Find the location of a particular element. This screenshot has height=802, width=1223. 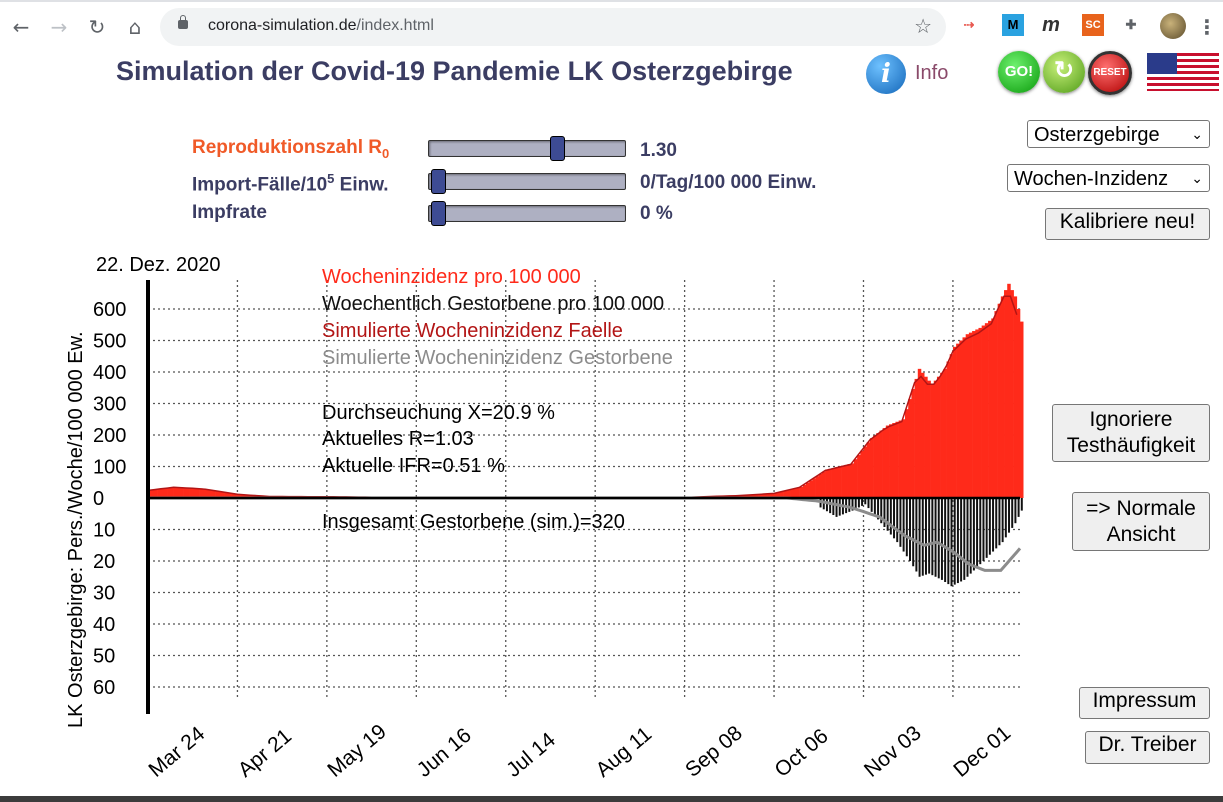

bookmark-star-icon: ☆ is located at coordinates (923, 26).